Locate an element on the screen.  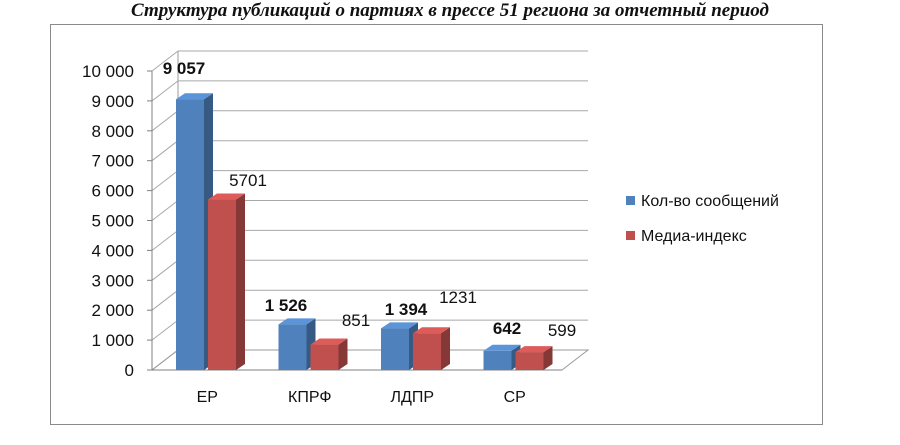
x-tick-label: ЛДПР is located at coordinates (412, 397).